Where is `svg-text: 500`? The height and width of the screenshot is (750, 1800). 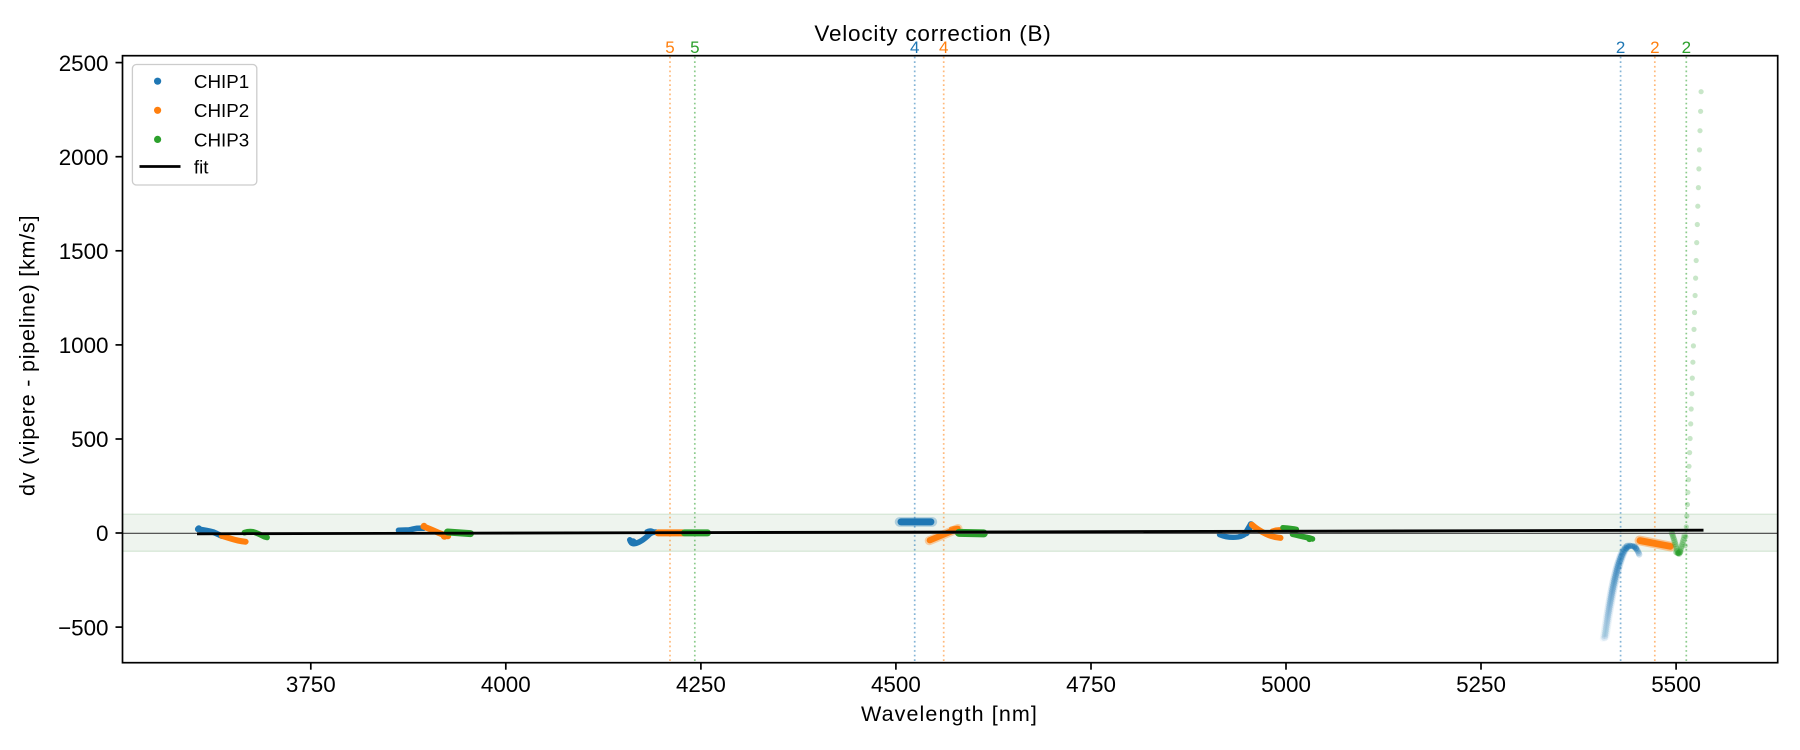
svg-text: 500 is located at coordinates (89, 439).